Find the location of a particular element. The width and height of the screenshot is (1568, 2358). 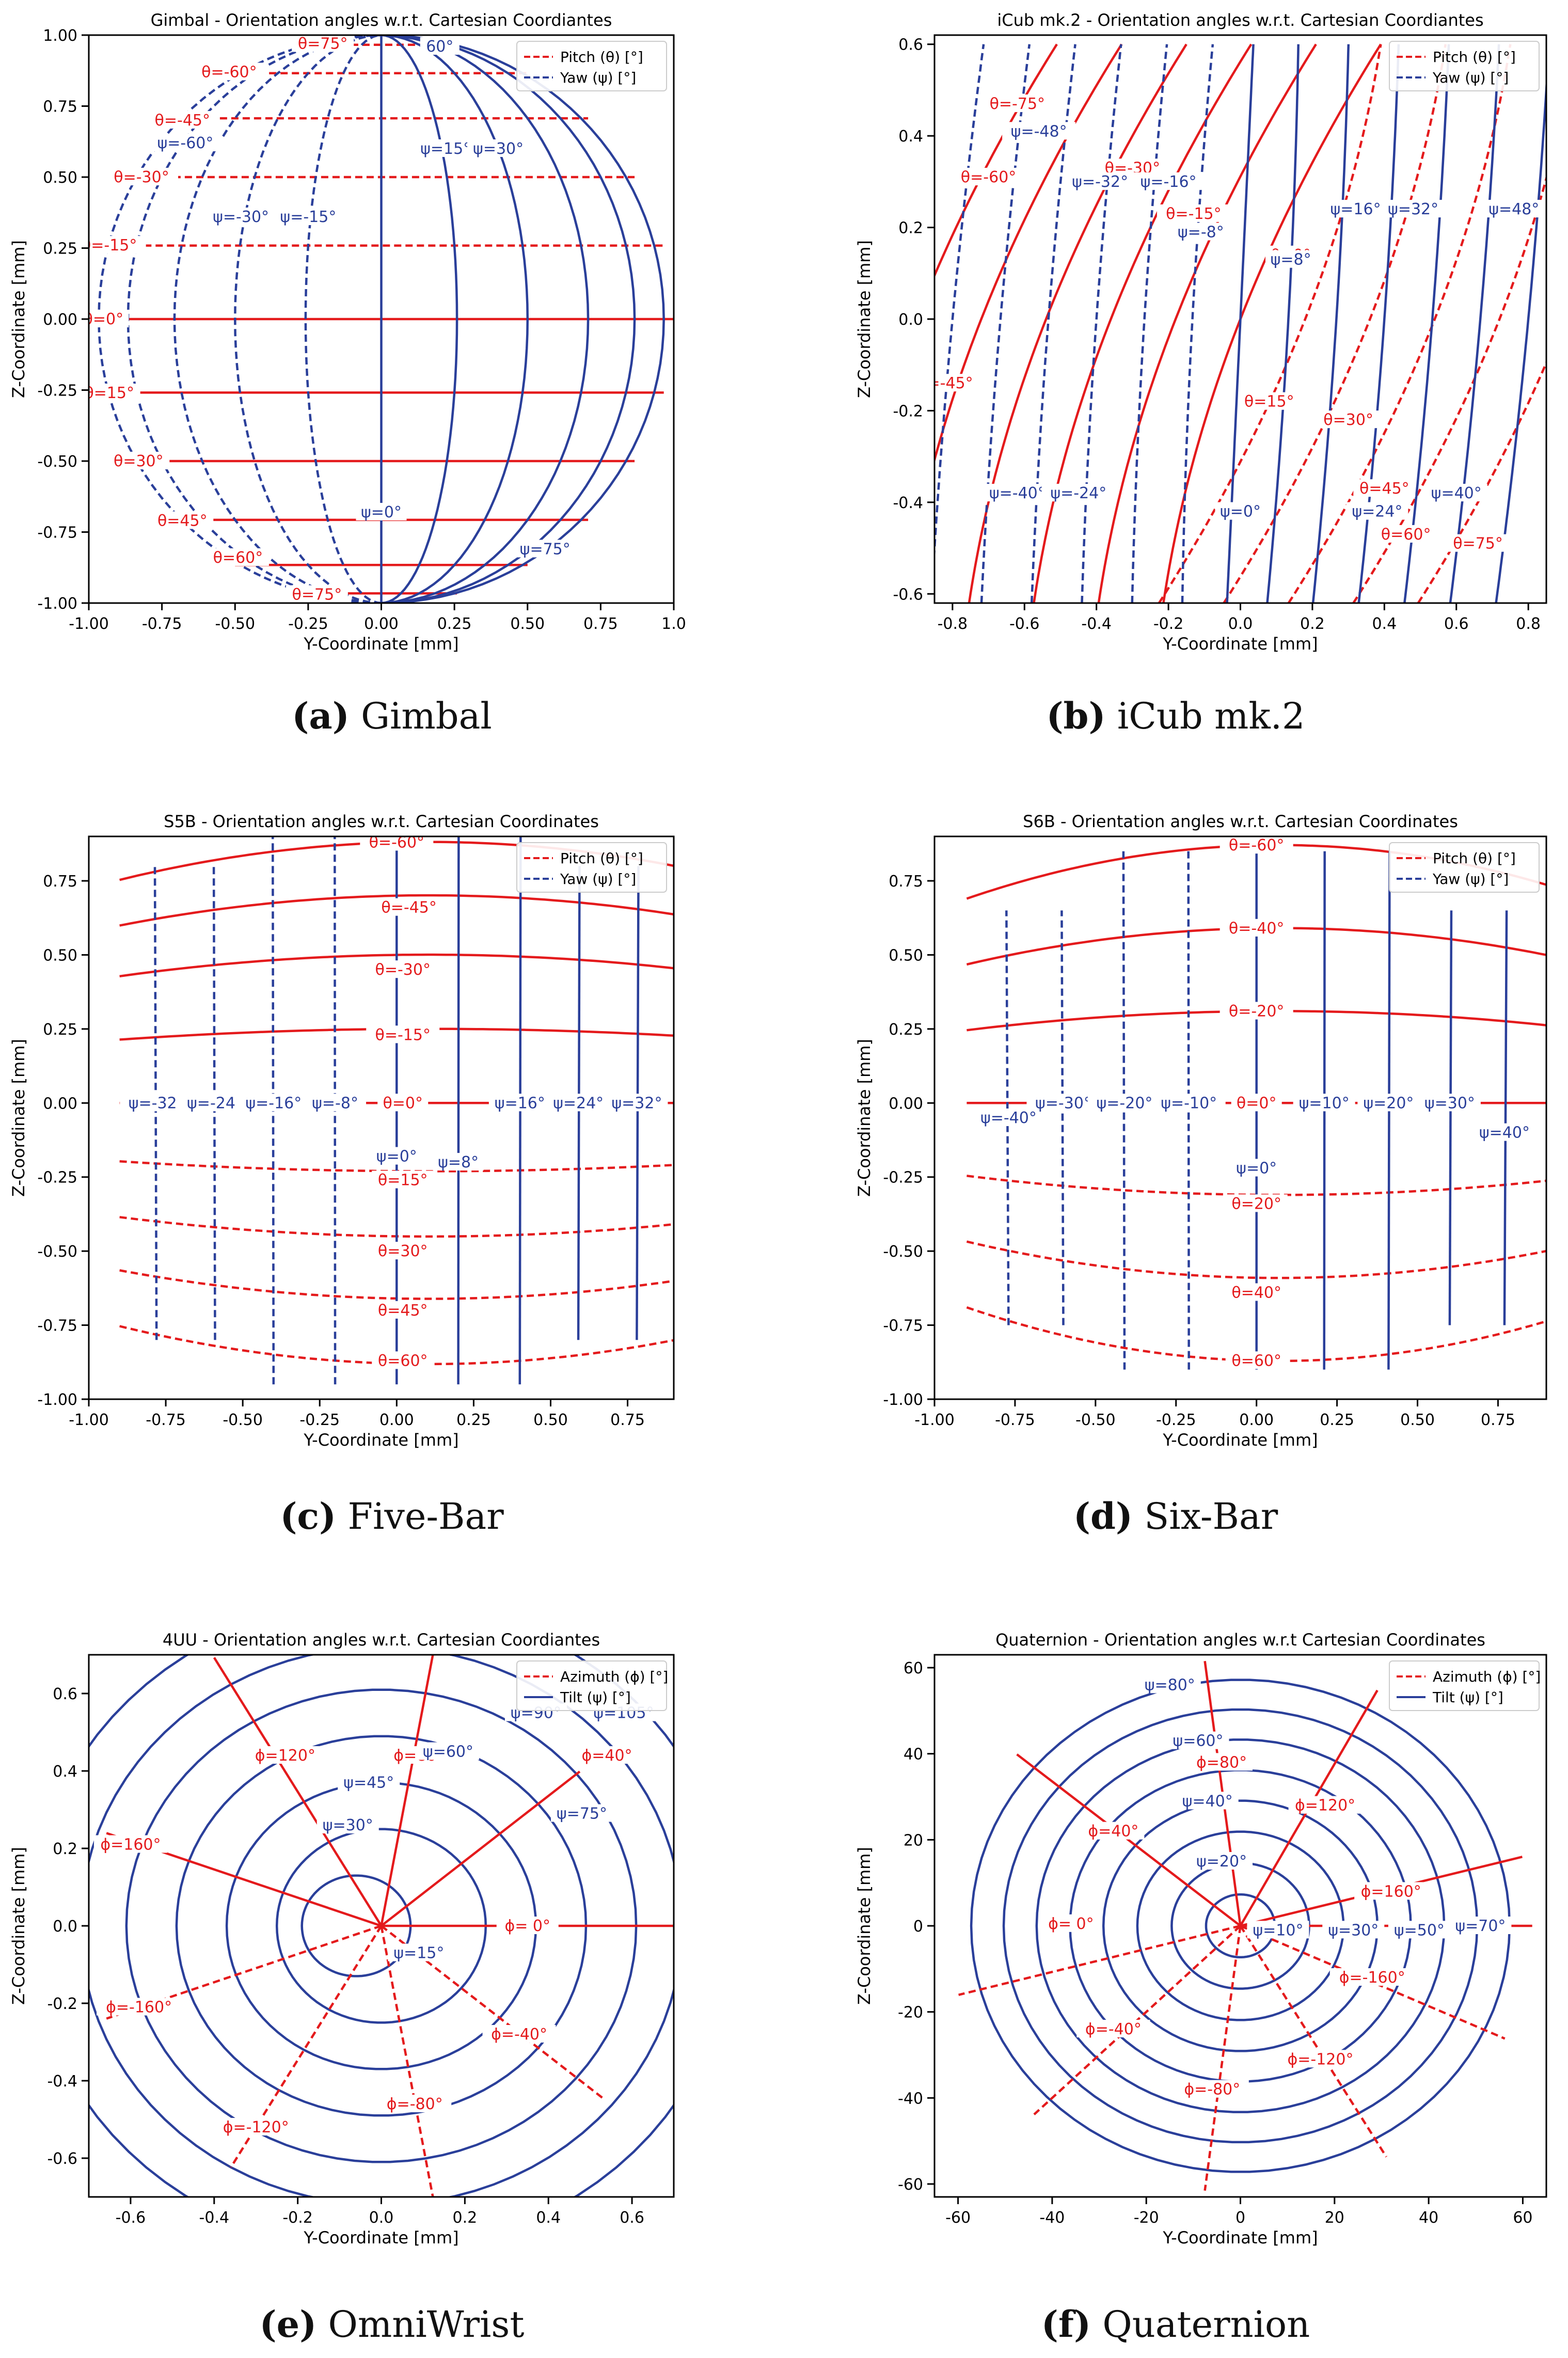

pitch-line--30 is located at coordinates (1335, 323).